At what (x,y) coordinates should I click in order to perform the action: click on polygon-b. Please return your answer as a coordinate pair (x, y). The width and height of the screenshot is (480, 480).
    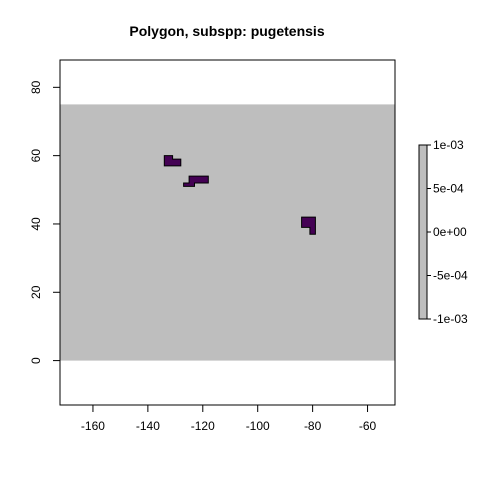
    Looking at the image, I should click on (196, 181).